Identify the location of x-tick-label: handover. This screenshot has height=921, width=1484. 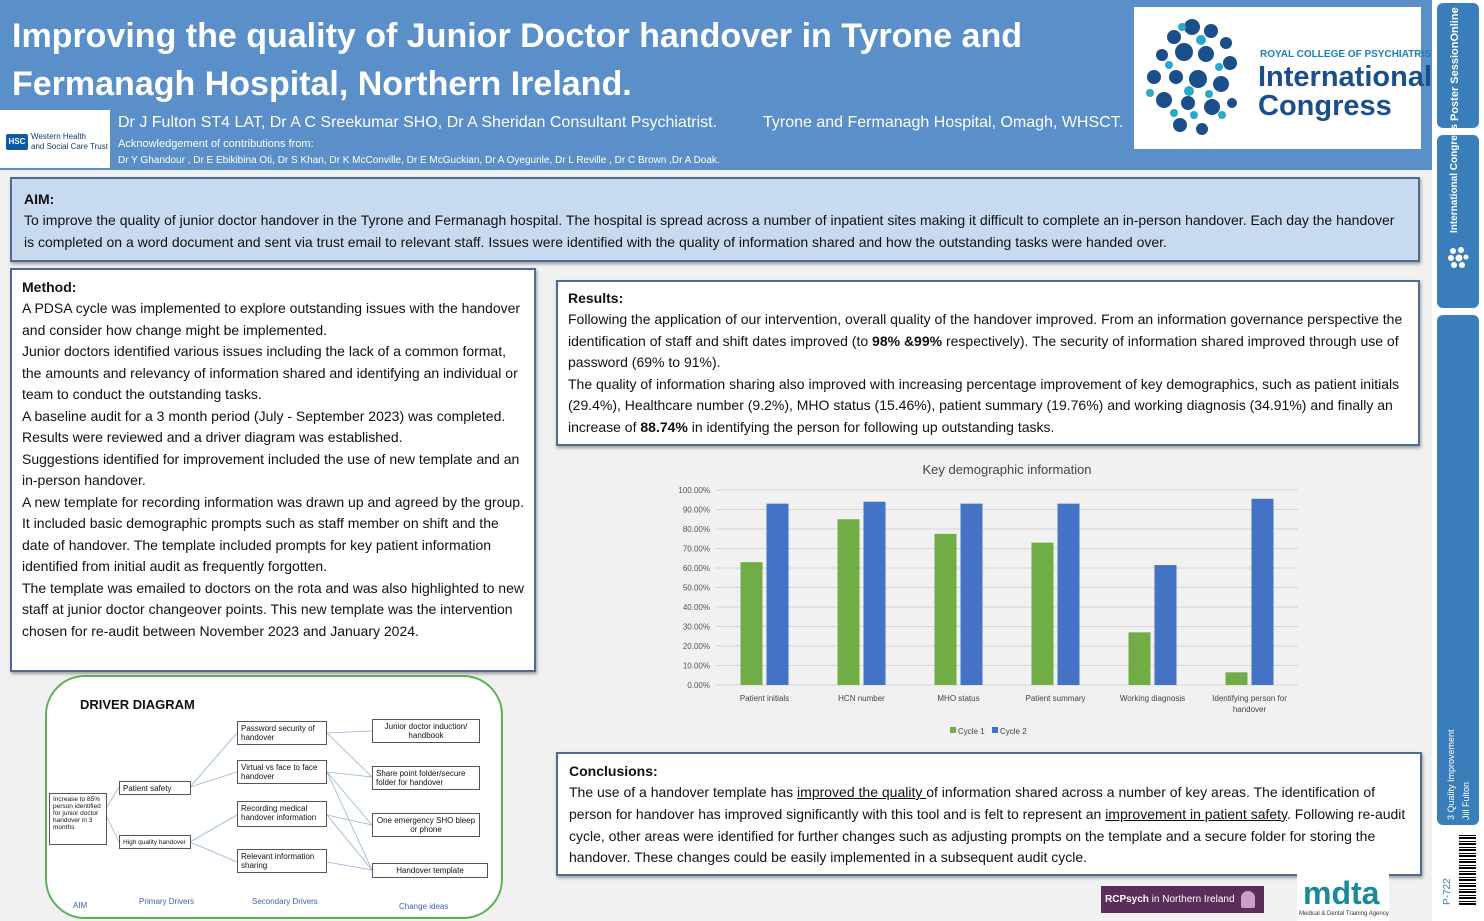
(1250, 709).